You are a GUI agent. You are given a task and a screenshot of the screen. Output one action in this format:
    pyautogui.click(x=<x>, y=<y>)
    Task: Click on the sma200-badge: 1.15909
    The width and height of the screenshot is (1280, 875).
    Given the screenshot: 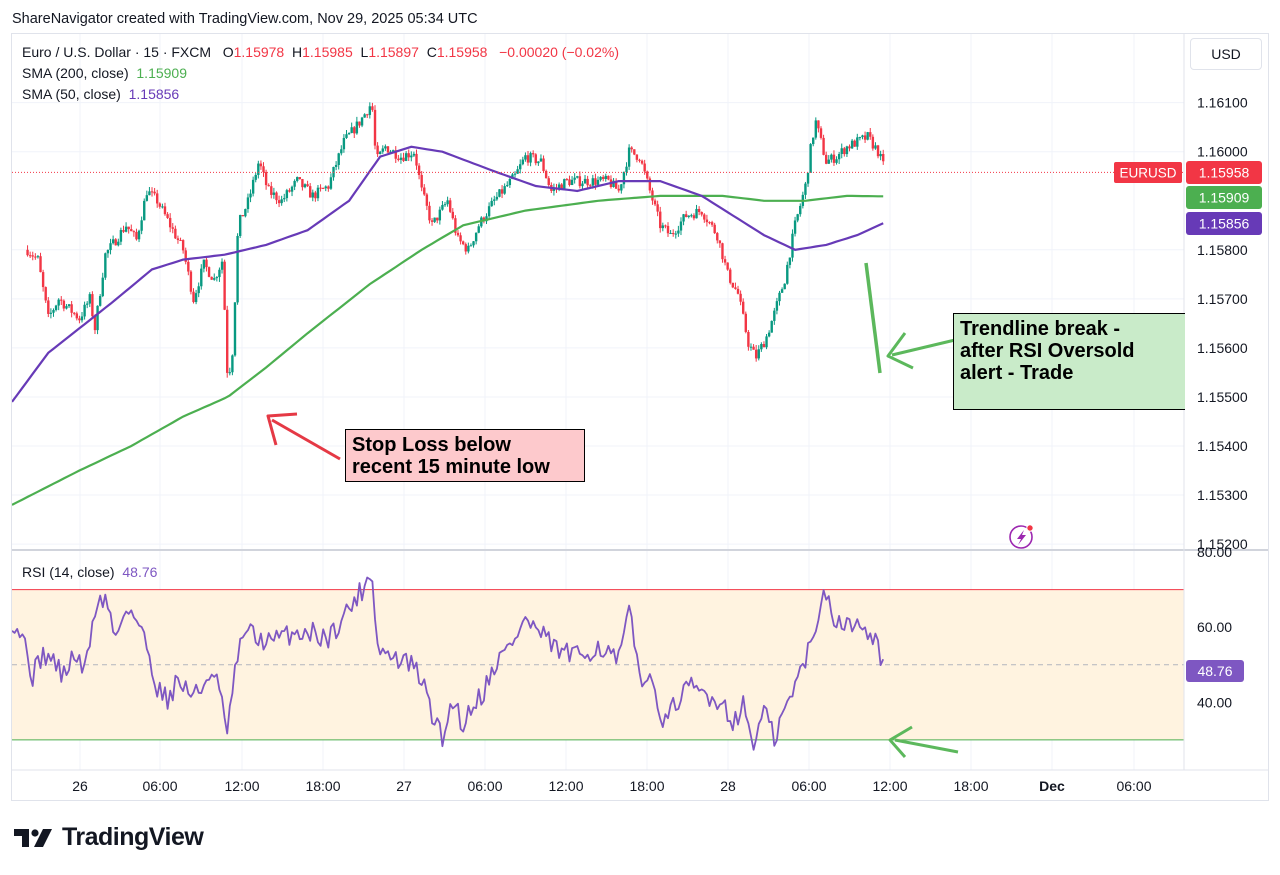 What is the action you would take?
    pyautogui.click(x=1224, y=197)
    